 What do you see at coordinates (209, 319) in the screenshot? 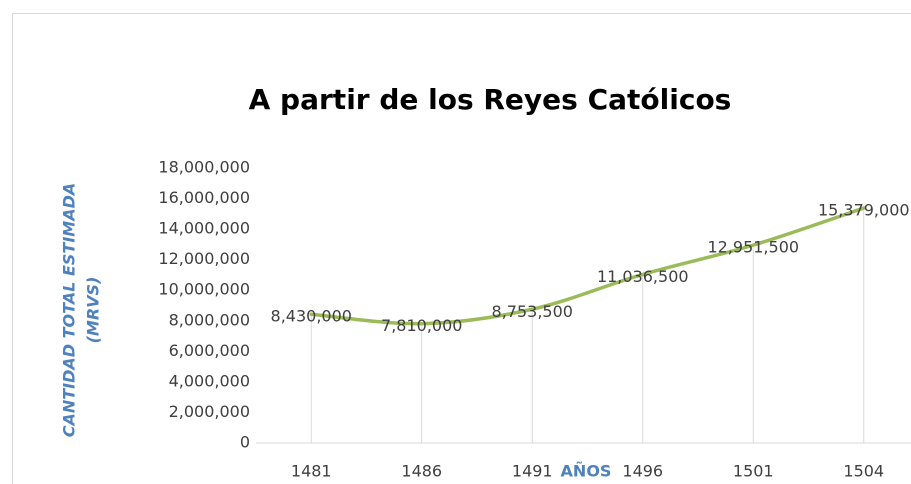
I see `y-tick-label: 8,000,000` at bounding box center [209, 319].